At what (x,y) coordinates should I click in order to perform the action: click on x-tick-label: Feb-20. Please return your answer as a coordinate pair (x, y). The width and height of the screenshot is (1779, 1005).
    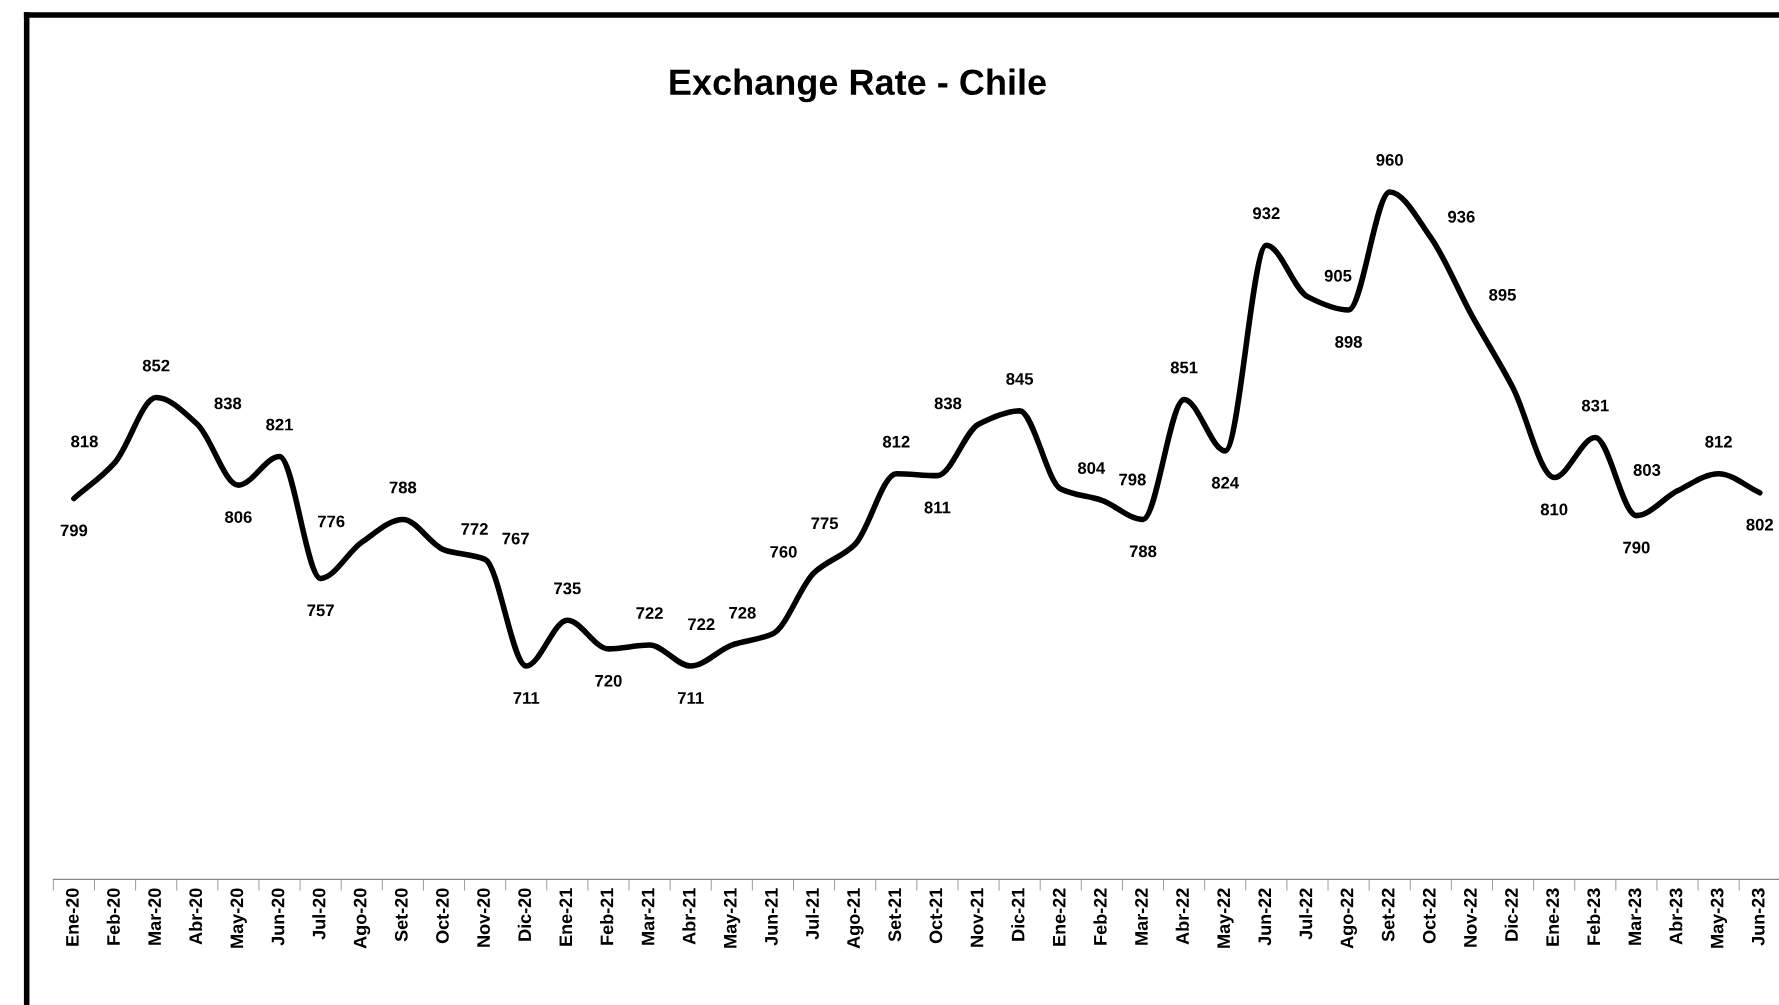
    Looking at the image, I should click on (113, 916).